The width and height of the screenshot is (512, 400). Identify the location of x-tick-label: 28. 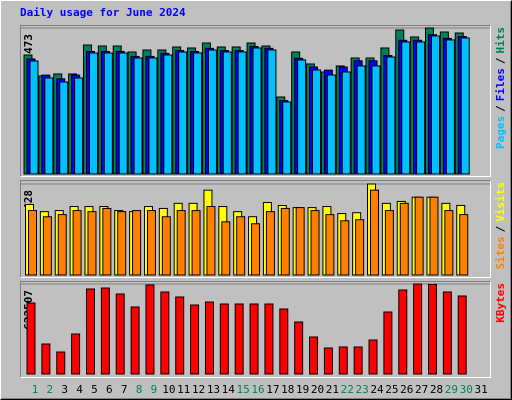
(436, 389).